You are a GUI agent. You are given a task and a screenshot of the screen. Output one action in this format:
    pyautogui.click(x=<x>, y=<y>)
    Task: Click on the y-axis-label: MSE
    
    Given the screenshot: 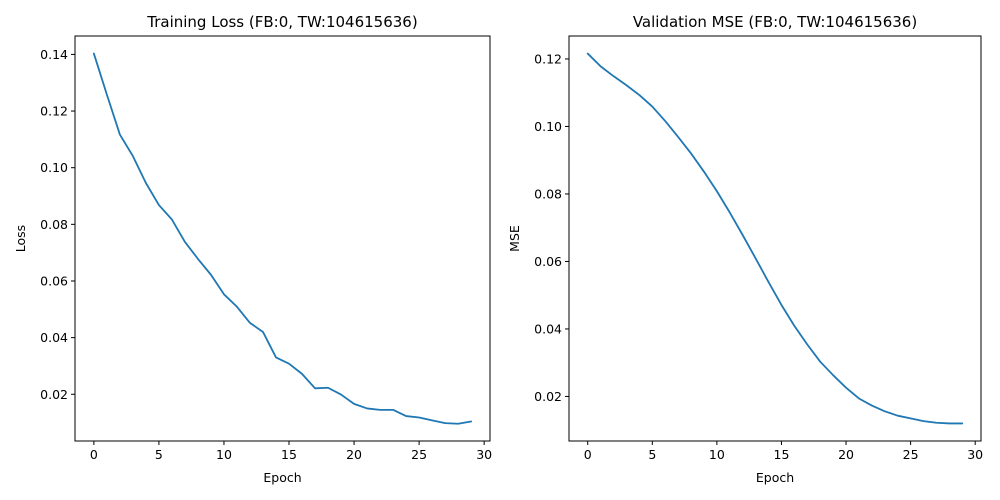 What is the action you would take?
    pyautogui.click(x=514, y=238)
    